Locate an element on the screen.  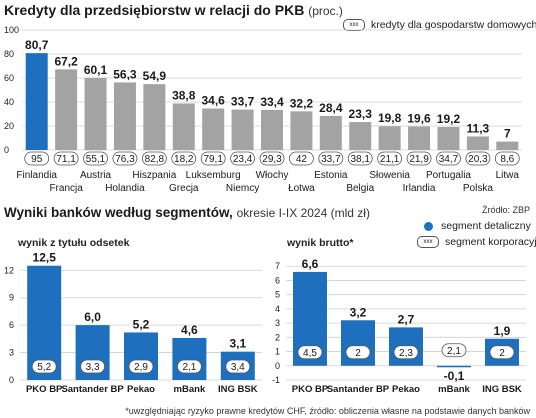
panel-y-tick: 5 is located at coordinates (277, 295).